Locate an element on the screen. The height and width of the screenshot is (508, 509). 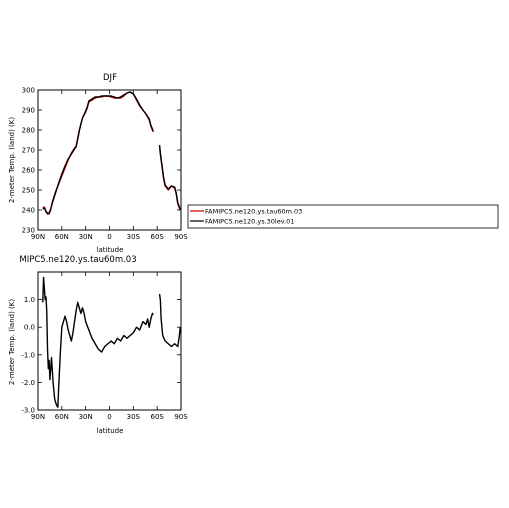
bottom-chart-title: MIPC5.ne120.ys.tau60m.03 is located at coordinates (77, 260).